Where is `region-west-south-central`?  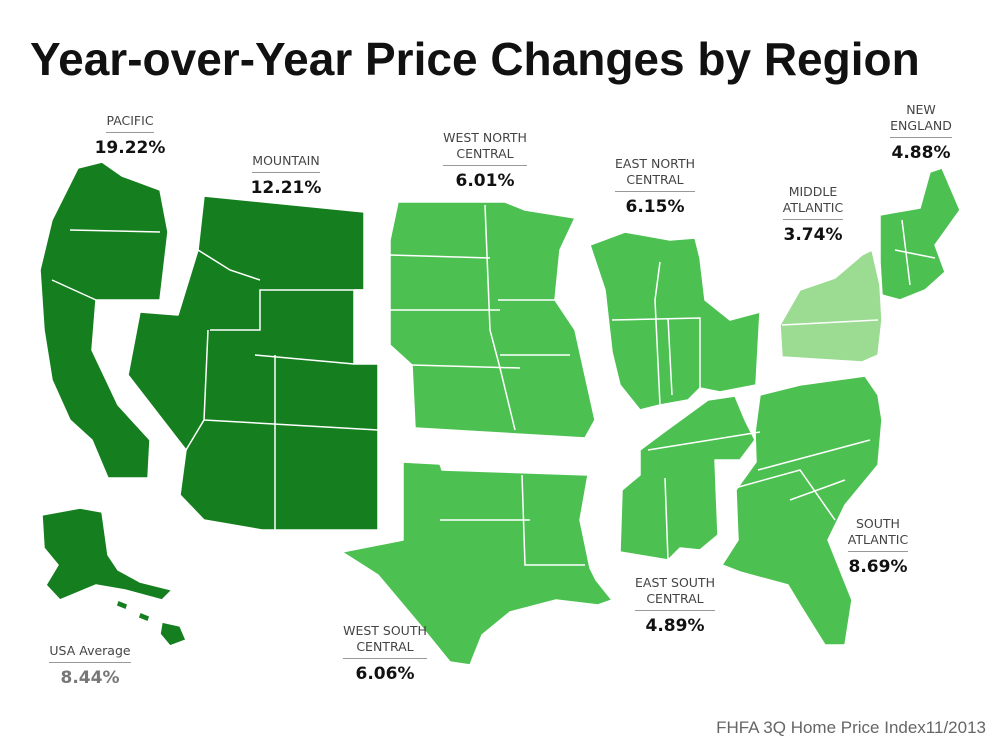
region-west-south-central is located at coordinates (477, 563).